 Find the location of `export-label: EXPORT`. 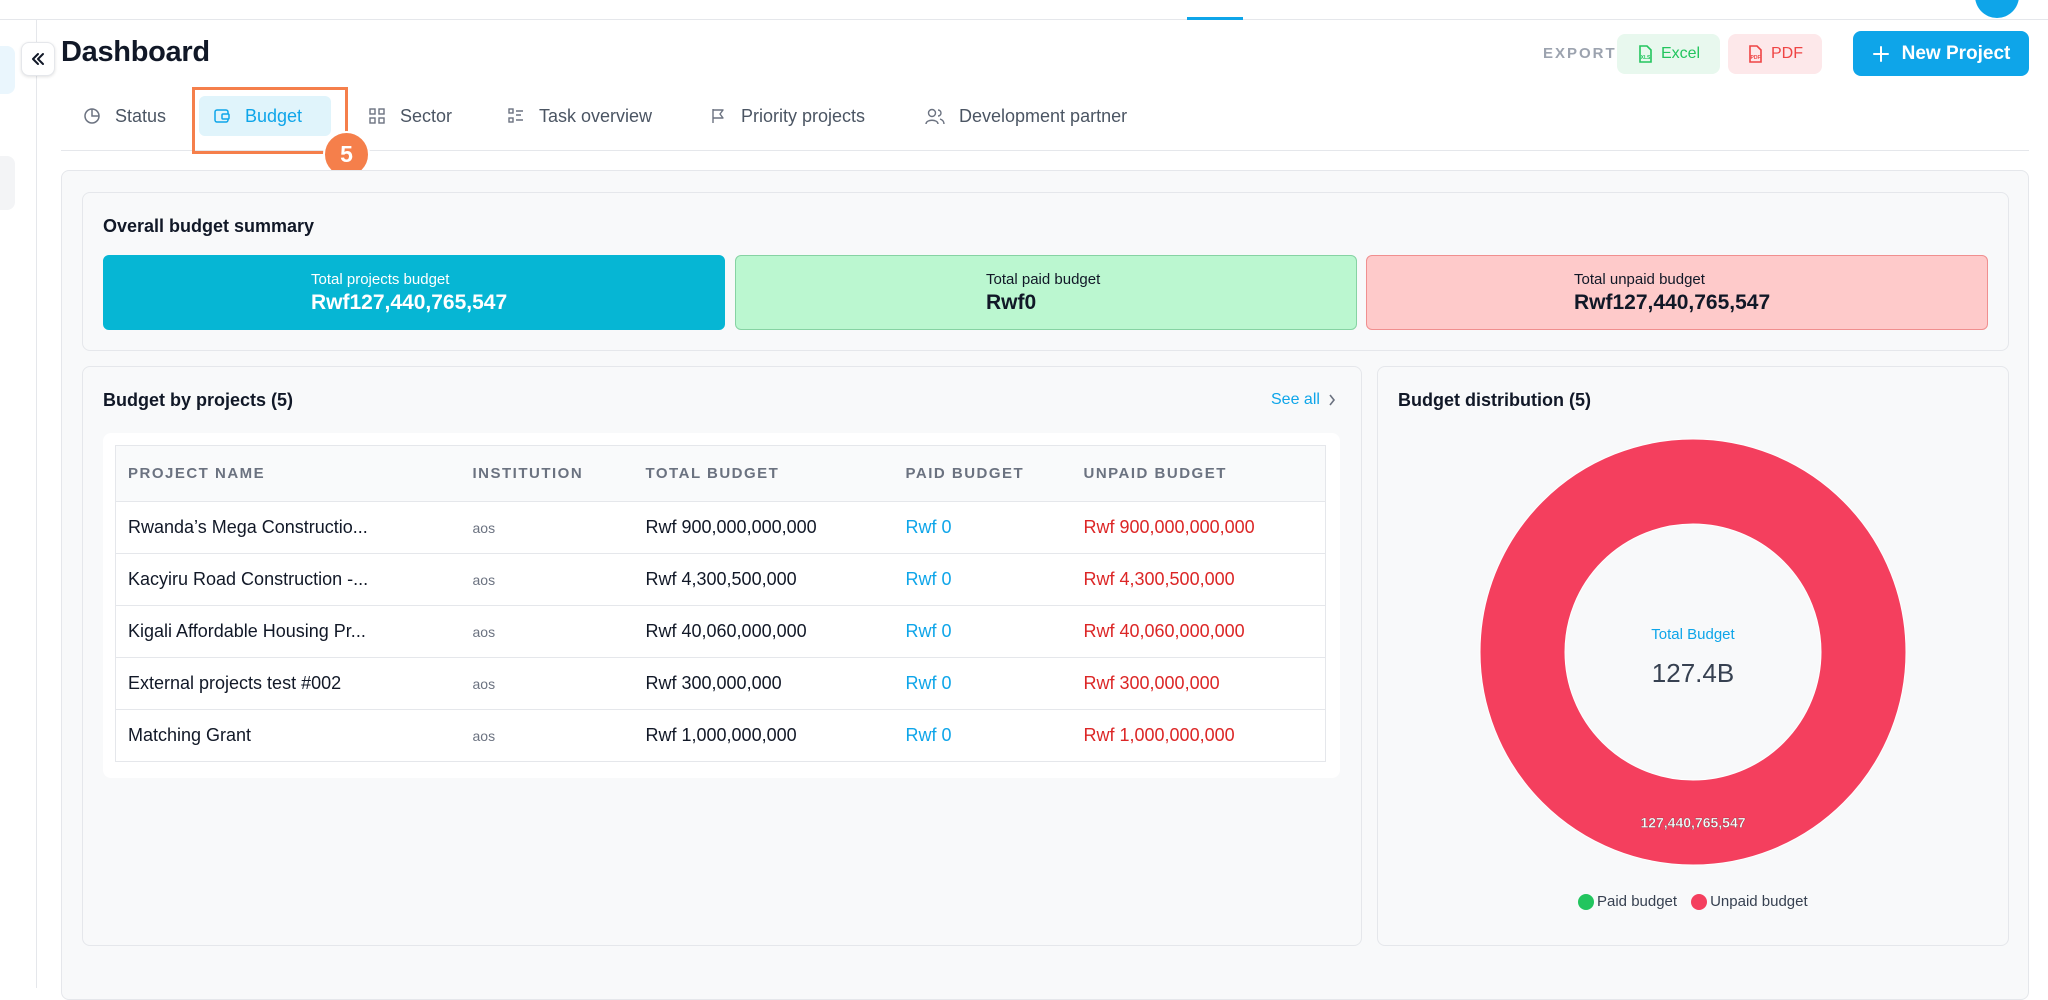

export-label: EXPORT is located at coordinates (1580, 53).